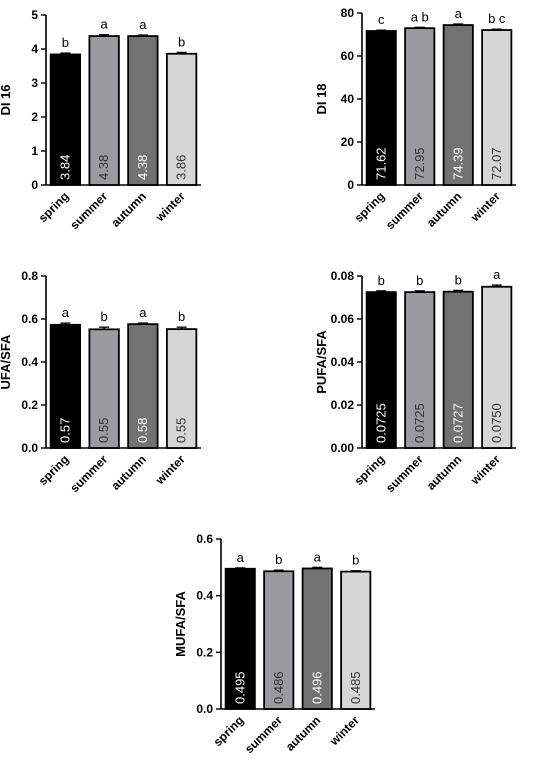 The width and height of the screenshot is (550, 768). Describe the element at coordinates (34, 49) in the screenshot. I see `y-tick-label: 4` at that location.